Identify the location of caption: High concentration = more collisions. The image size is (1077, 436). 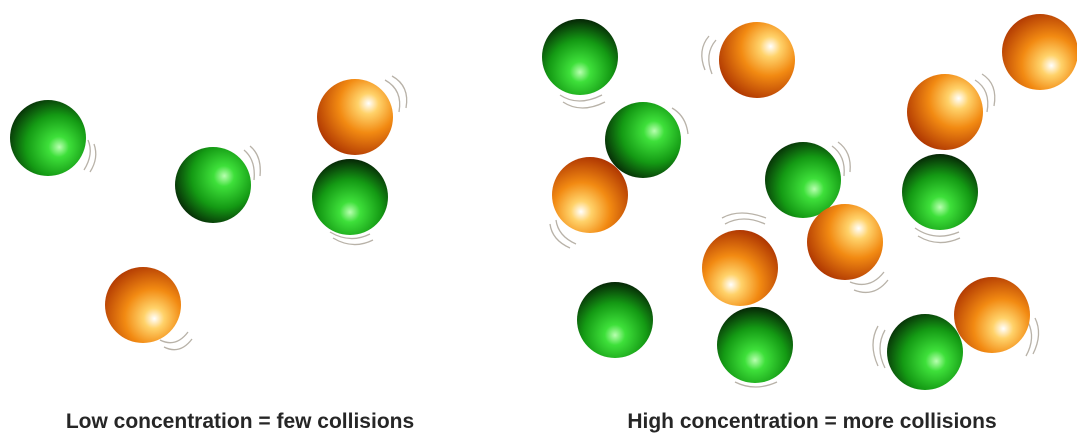
(811, 421).